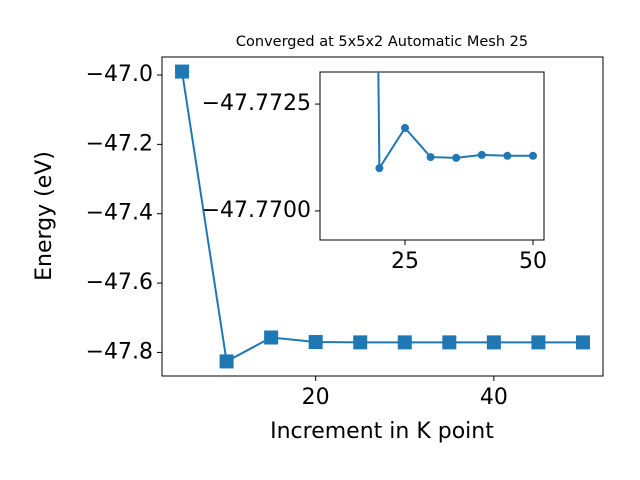 The image size is (640, 480). Describe the element at coordinates (119, 351) in the screenshot. I see `y-tick-label: −47.8` at that location.